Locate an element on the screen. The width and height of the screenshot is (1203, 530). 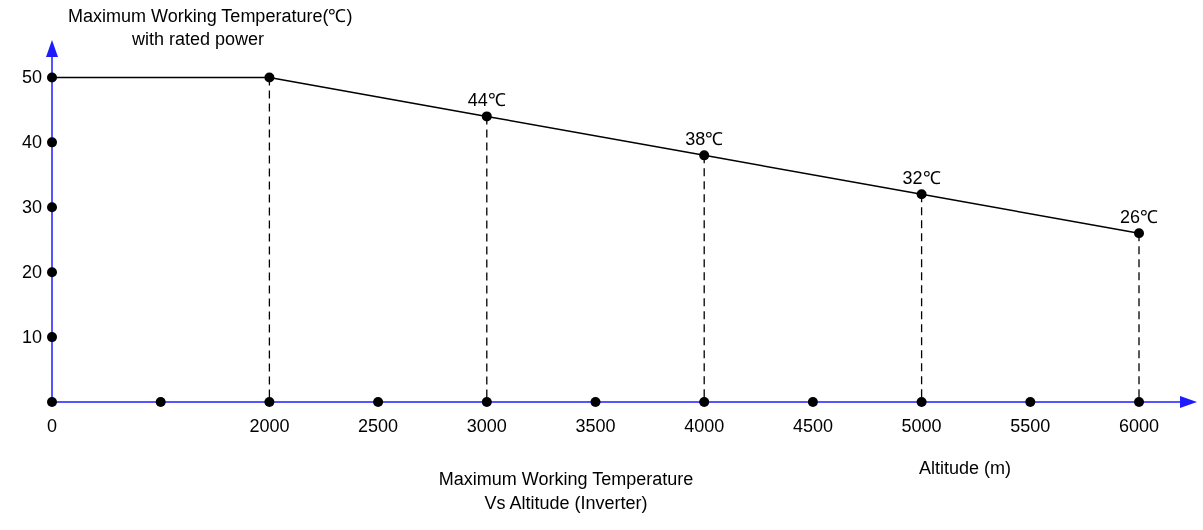
y-tick-label: 10 is located at coordinates (31, 337).